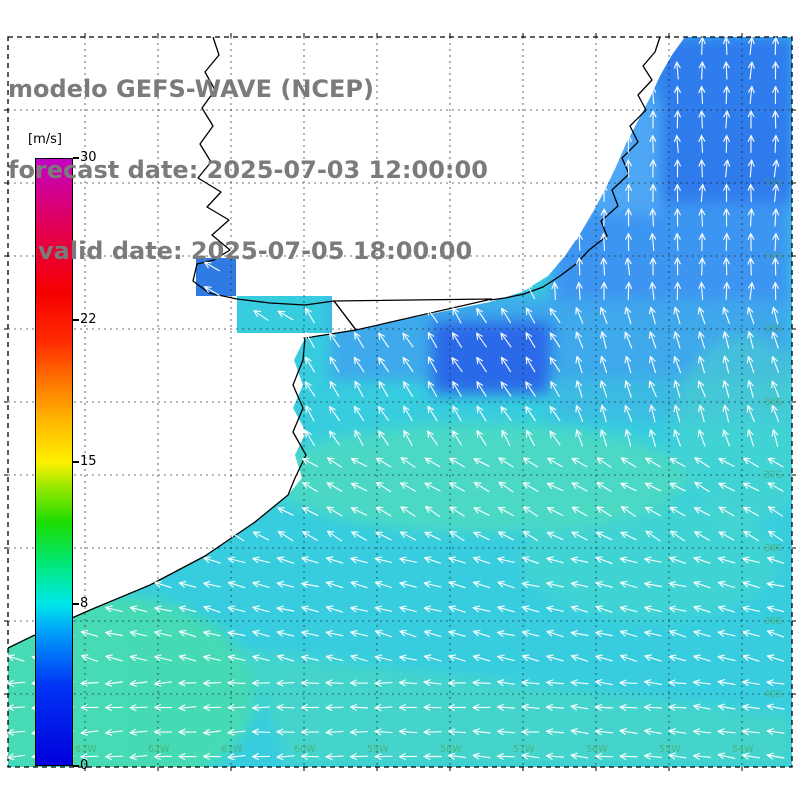 This screenshot has height=800, width=800. I want to click on colorbar-gradient, so click(54, 462).